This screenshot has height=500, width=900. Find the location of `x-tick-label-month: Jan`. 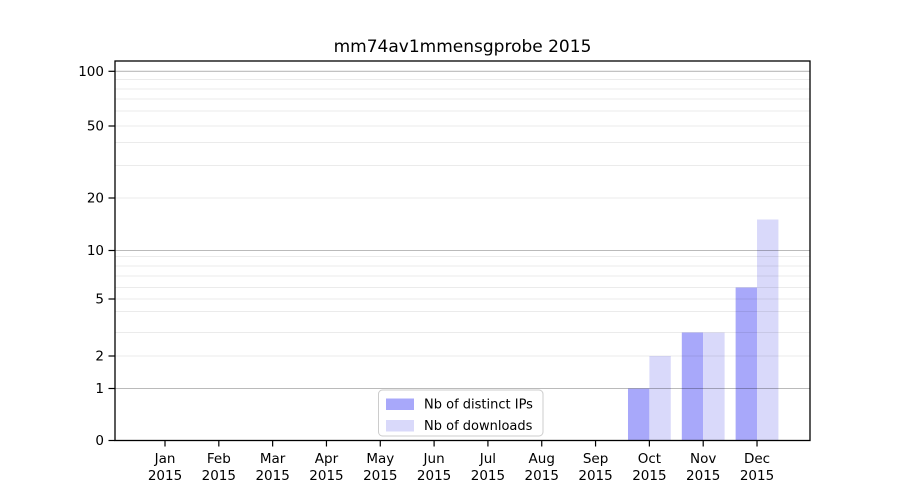

x-tick-label-month: Jan is located at coordinates (165, 459).